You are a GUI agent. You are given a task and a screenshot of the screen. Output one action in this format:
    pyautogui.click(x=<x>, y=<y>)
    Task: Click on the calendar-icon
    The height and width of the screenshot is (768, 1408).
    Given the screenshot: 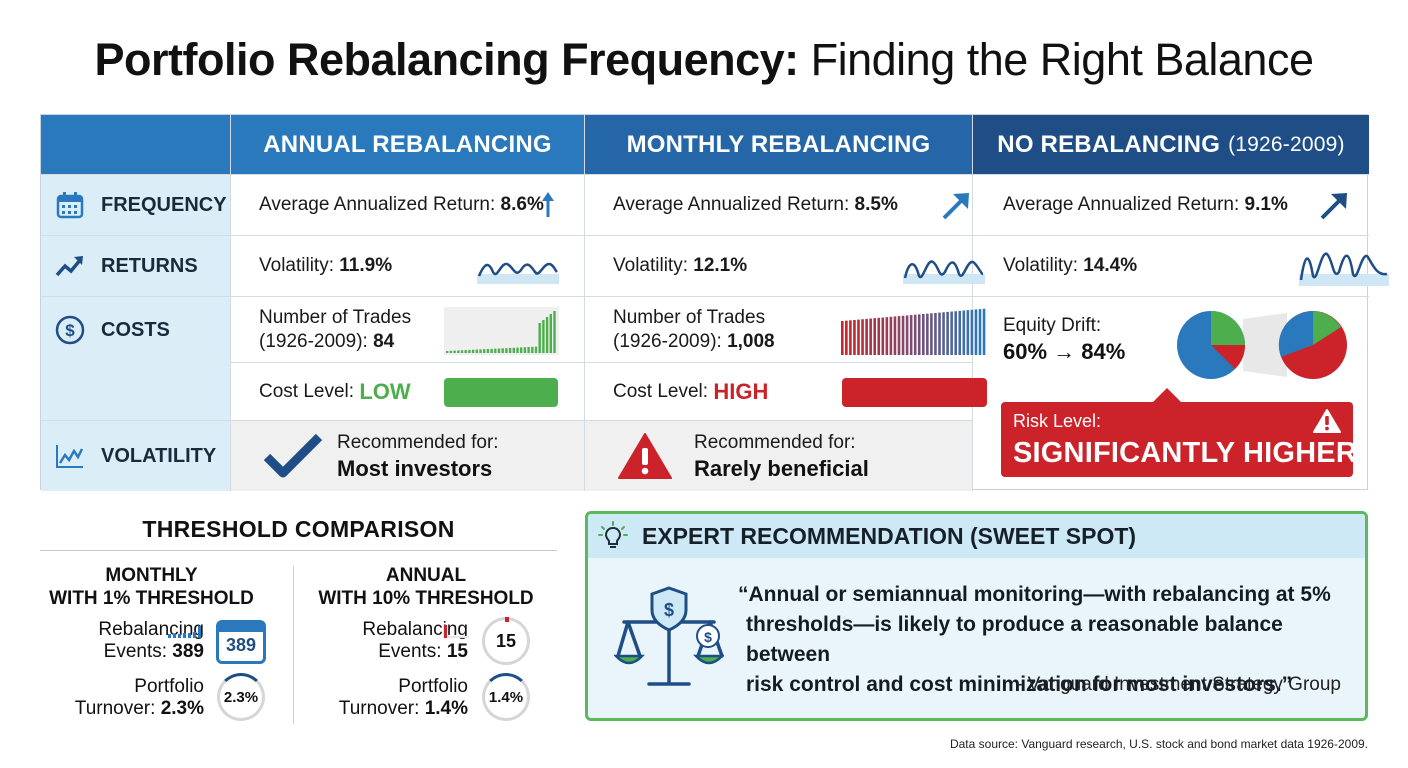 What is the action you would take?
    pyautogui.click(x=70, y=205)
    